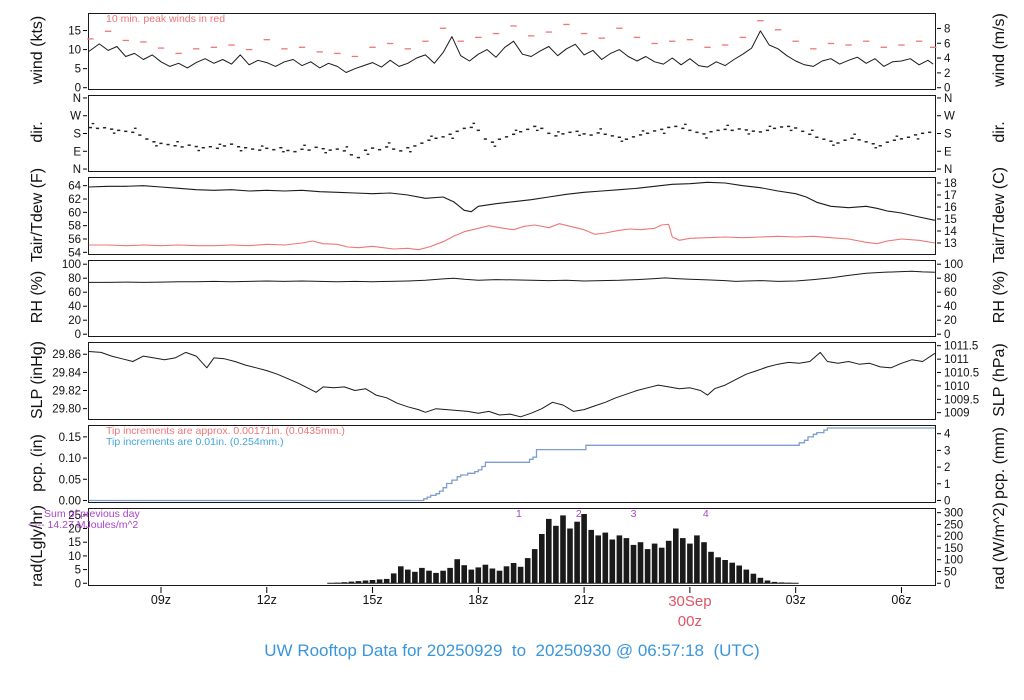  Describe the element at coordinates (512, 216) in the screenshot. I see `panel-temp-box` at that location.